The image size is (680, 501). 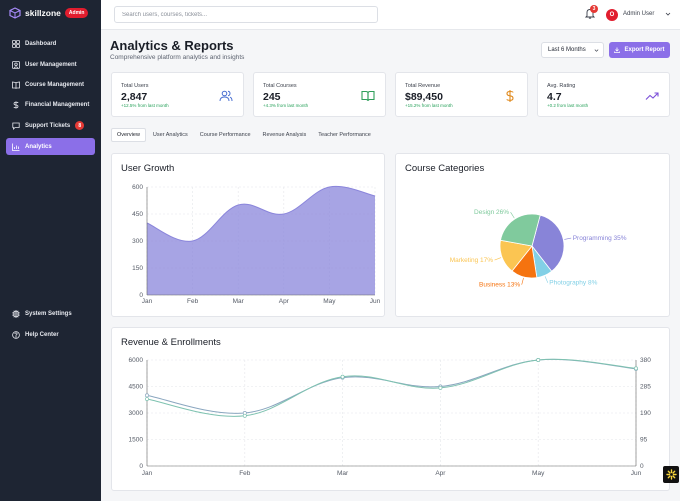 I want to click on trend-up-icon, so click(x=652, y=96).